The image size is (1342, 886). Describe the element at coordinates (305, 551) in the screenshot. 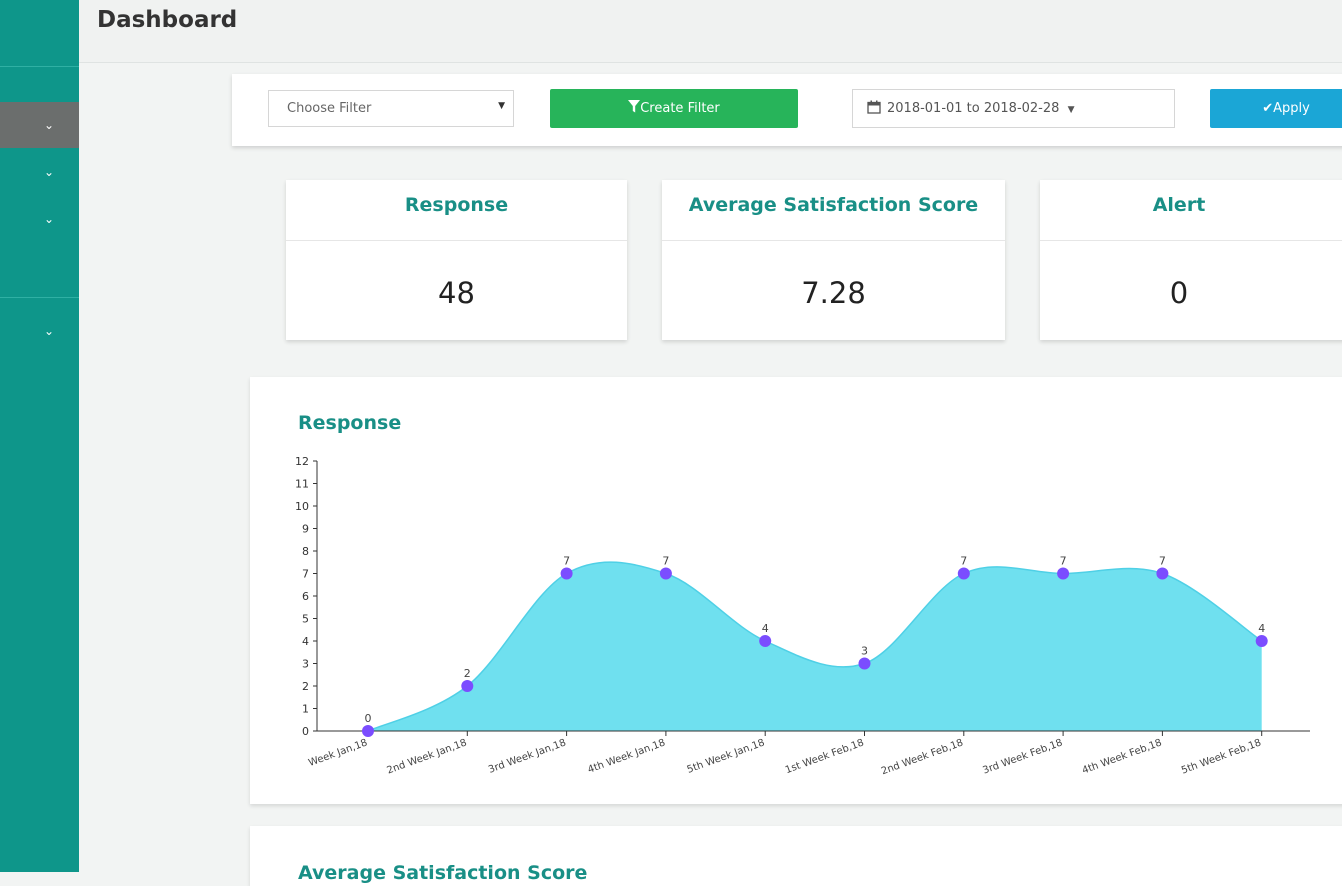

I see `y-tick-label: 8` at that location.